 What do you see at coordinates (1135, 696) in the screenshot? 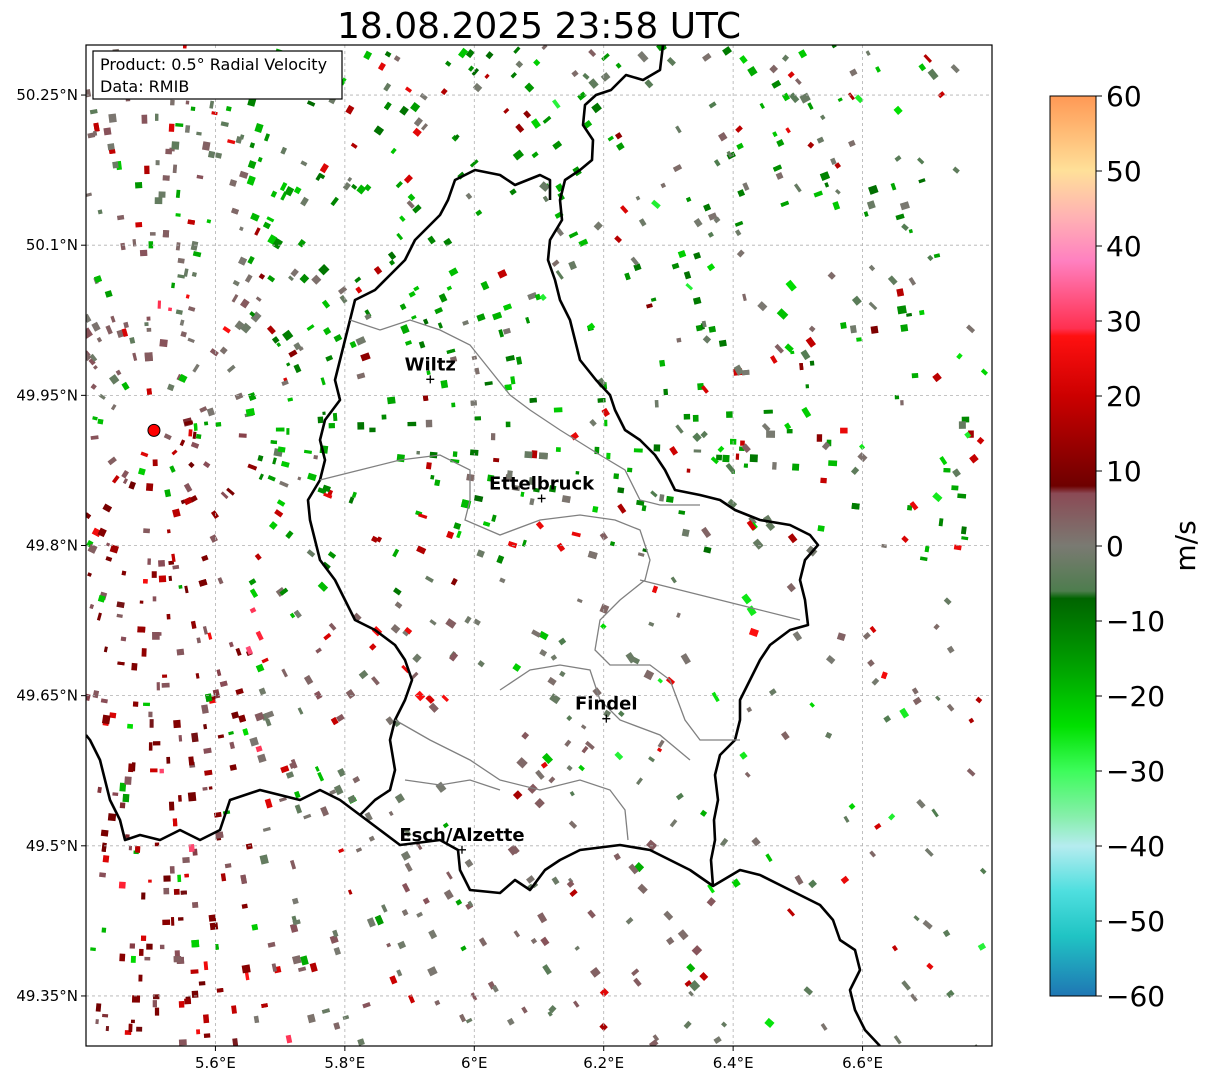
I see `colorbar-tick-label: −20` at bounding box center [1135, 696].